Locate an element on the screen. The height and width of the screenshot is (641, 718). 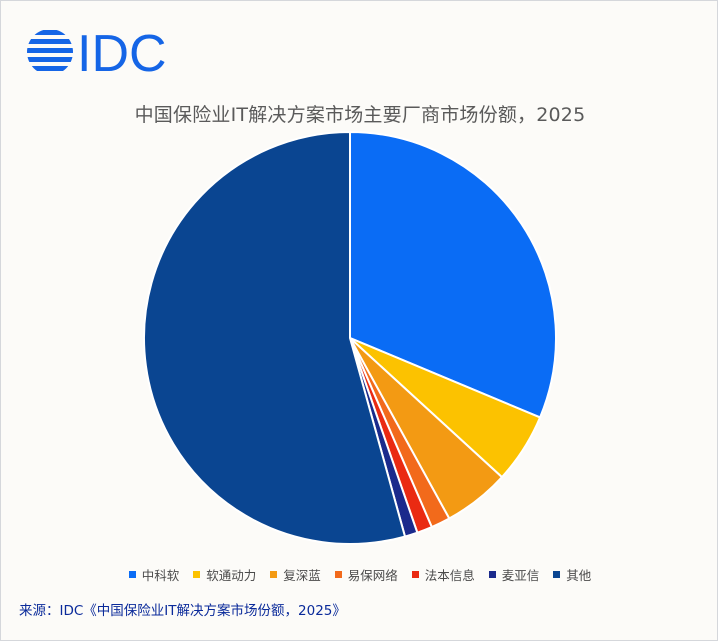
legend-label: 软通动力 is located at coordinates (231, 575).